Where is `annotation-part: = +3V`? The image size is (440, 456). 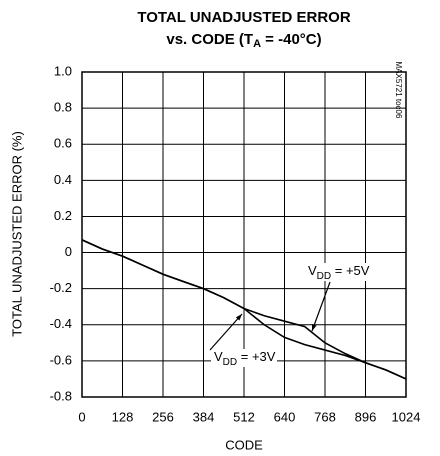 annotation-part: = +3V is located at coordinates (256, 356).